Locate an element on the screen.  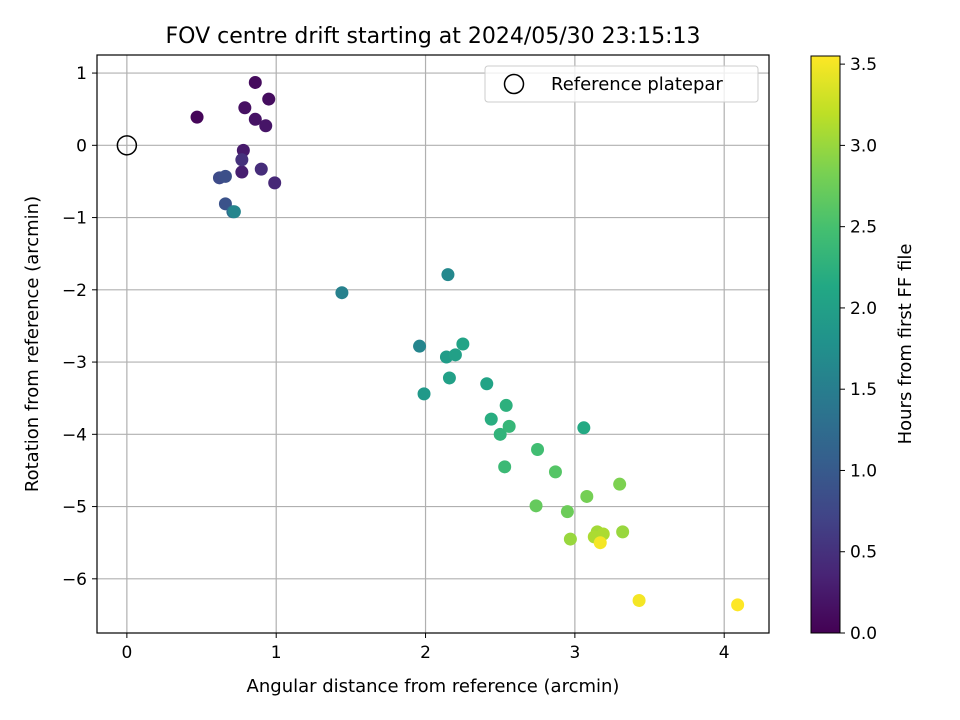
legend-box is located at coordinates (621, 84).